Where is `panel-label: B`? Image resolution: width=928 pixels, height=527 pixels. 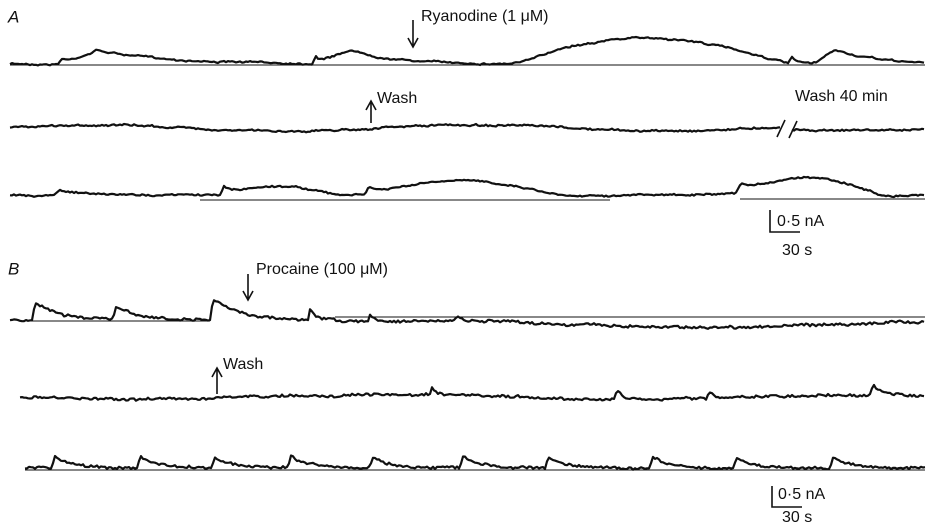 panel-label: B is located at coordinates (13, 268).